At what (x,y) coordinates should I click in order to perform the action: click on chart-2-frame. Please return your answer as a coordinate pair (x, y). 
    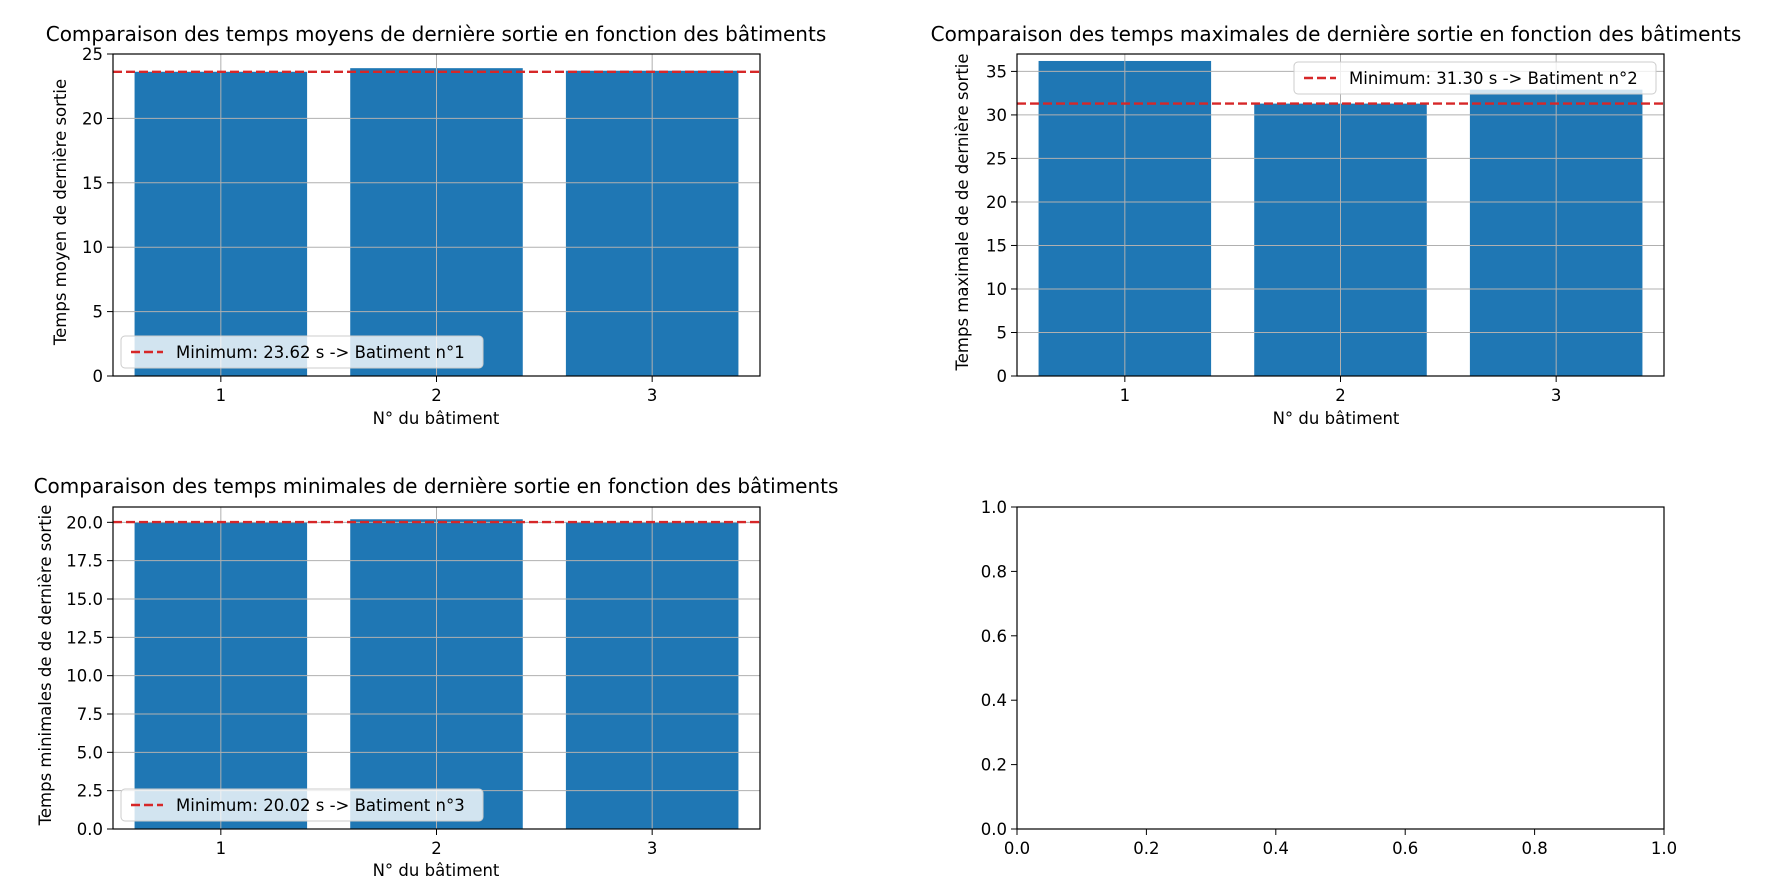
    Looking at the image, I should click on (1340, 215).